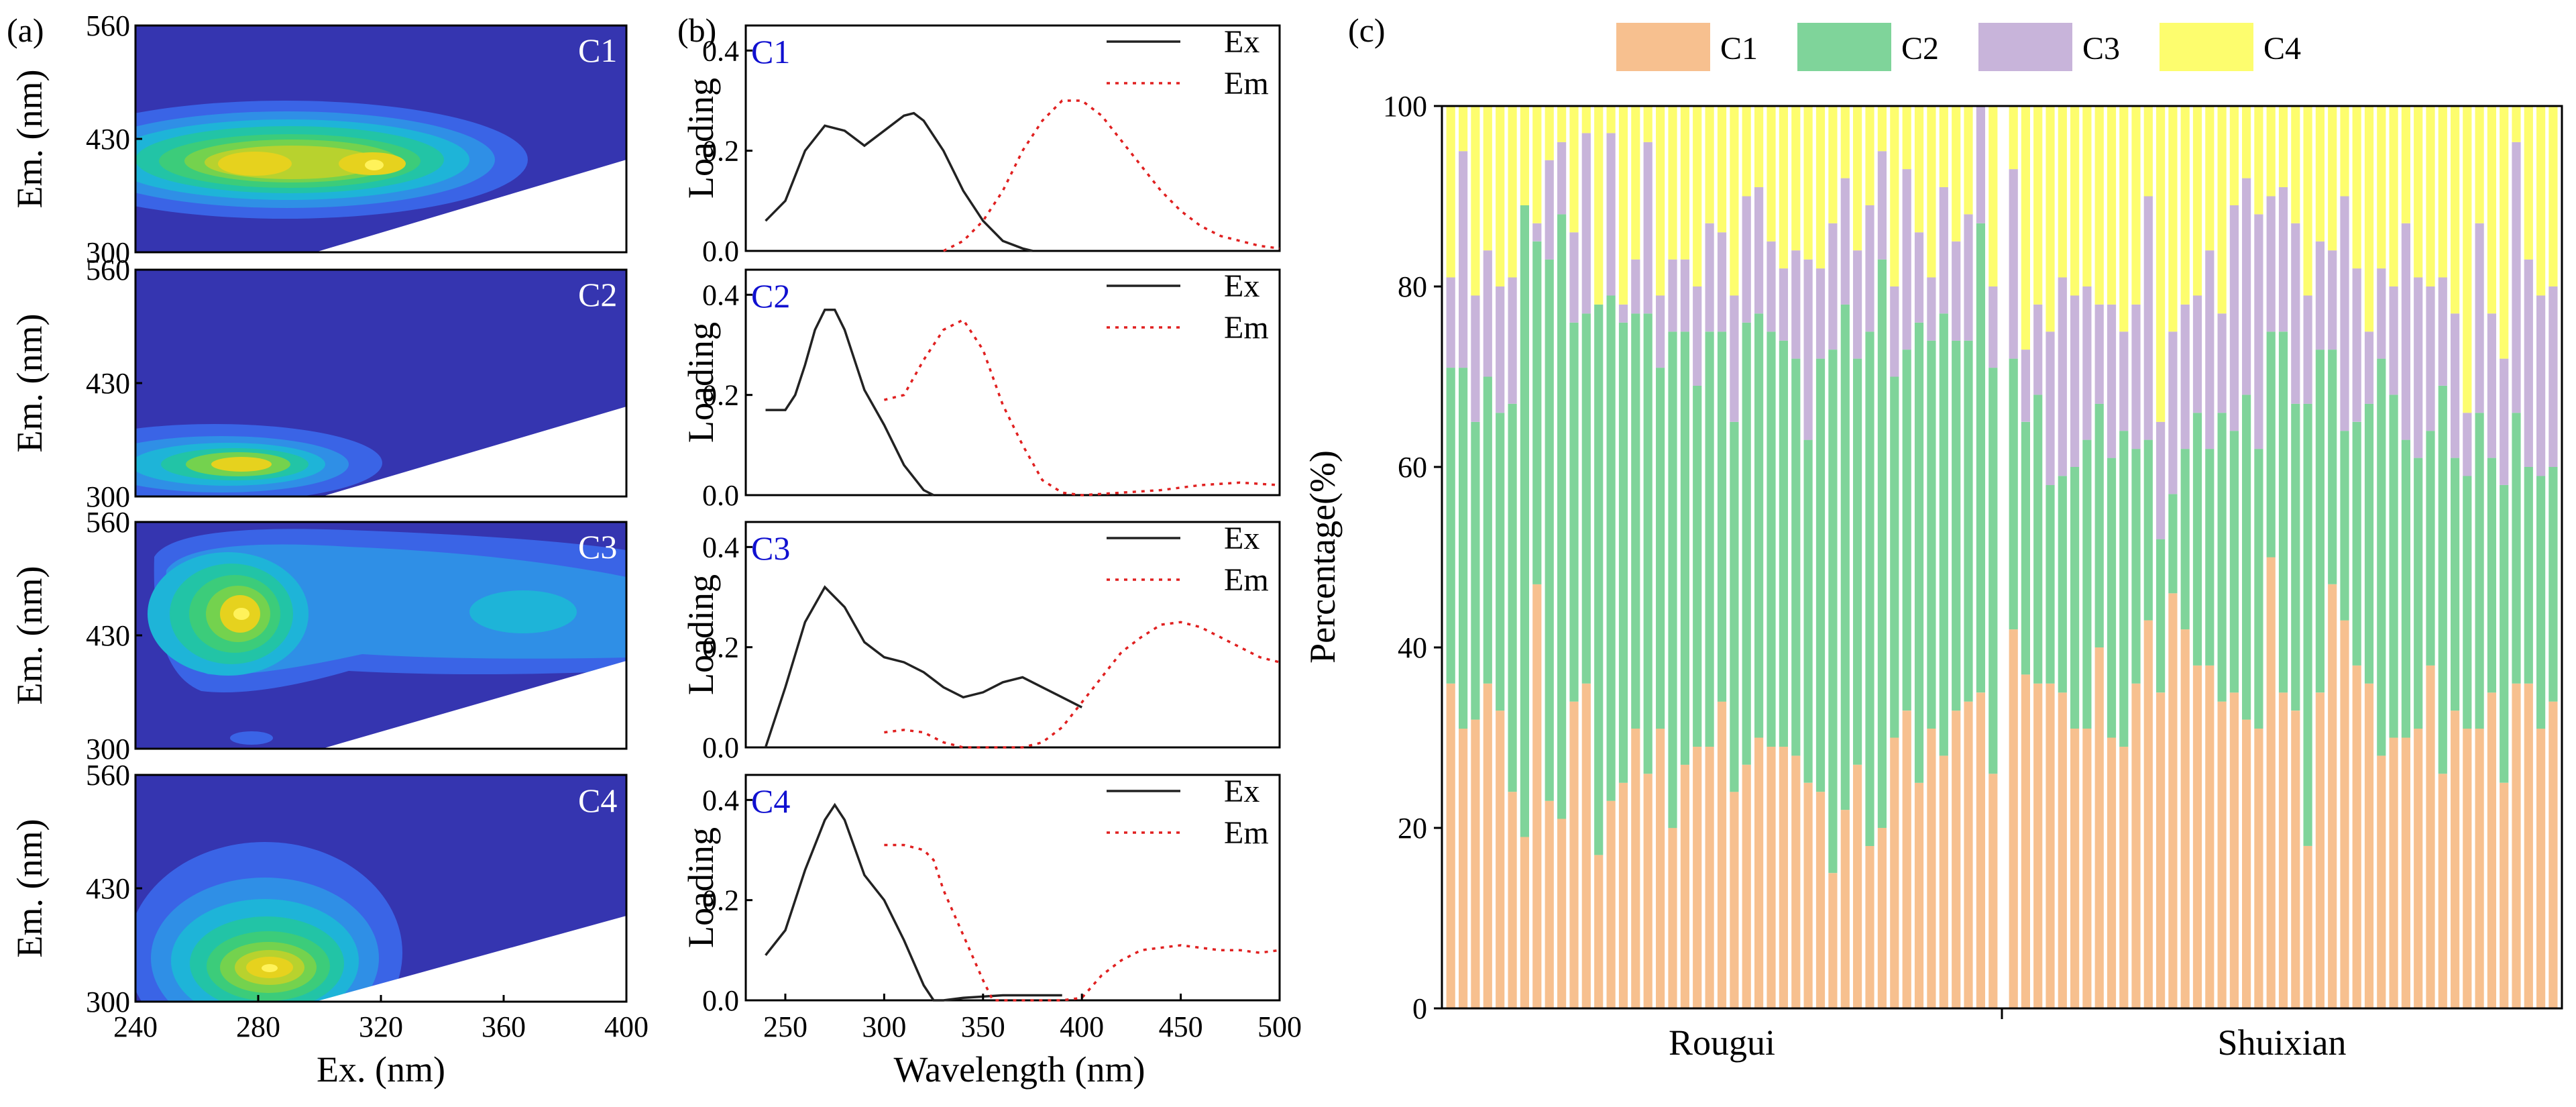  Describe the element at coordinates (701, 382) in the screenshot. I see `y-axis-label: Loading` at that location.